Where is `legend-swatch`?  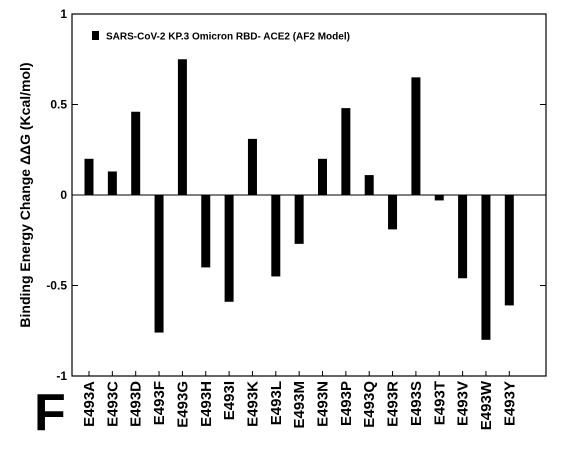 legend-swatch is located at coordinates (95, 35).